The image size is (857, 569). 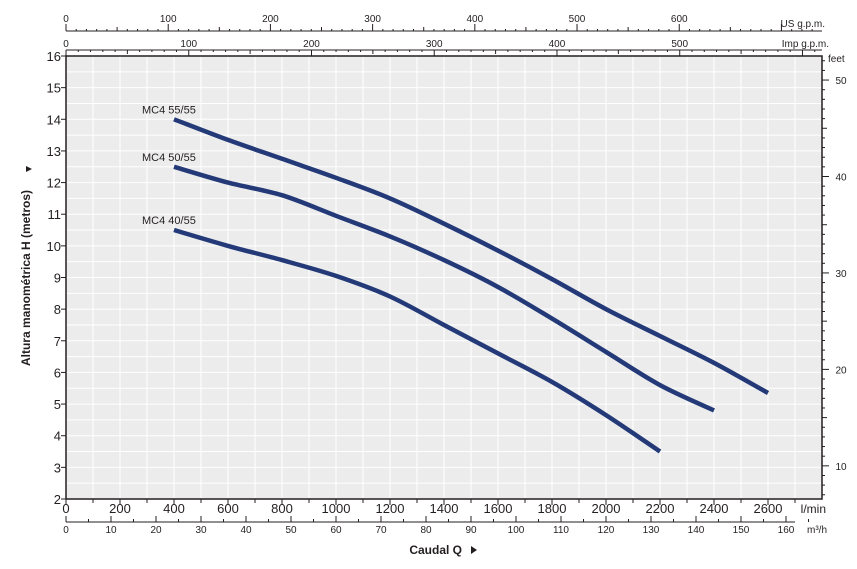 I want to click on x-tick-label: 1000, so click(x=336, y=508).